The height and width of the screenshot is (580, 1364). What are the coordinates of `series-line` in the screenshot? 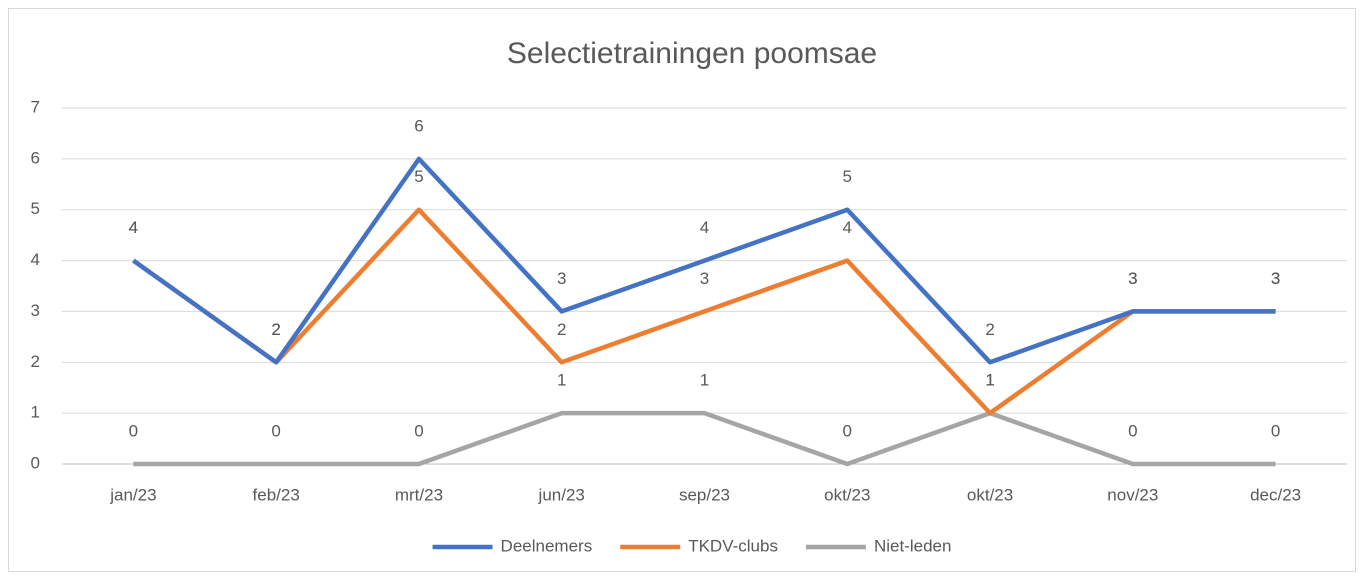 It's located at (704, 438).